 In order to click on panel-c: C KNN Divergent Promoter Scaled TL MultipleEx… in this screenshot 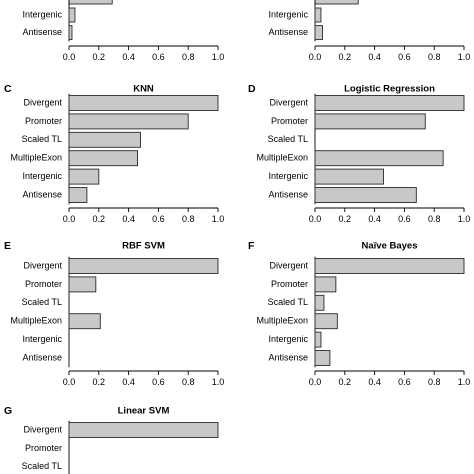, I will do `click(114, 153)`.